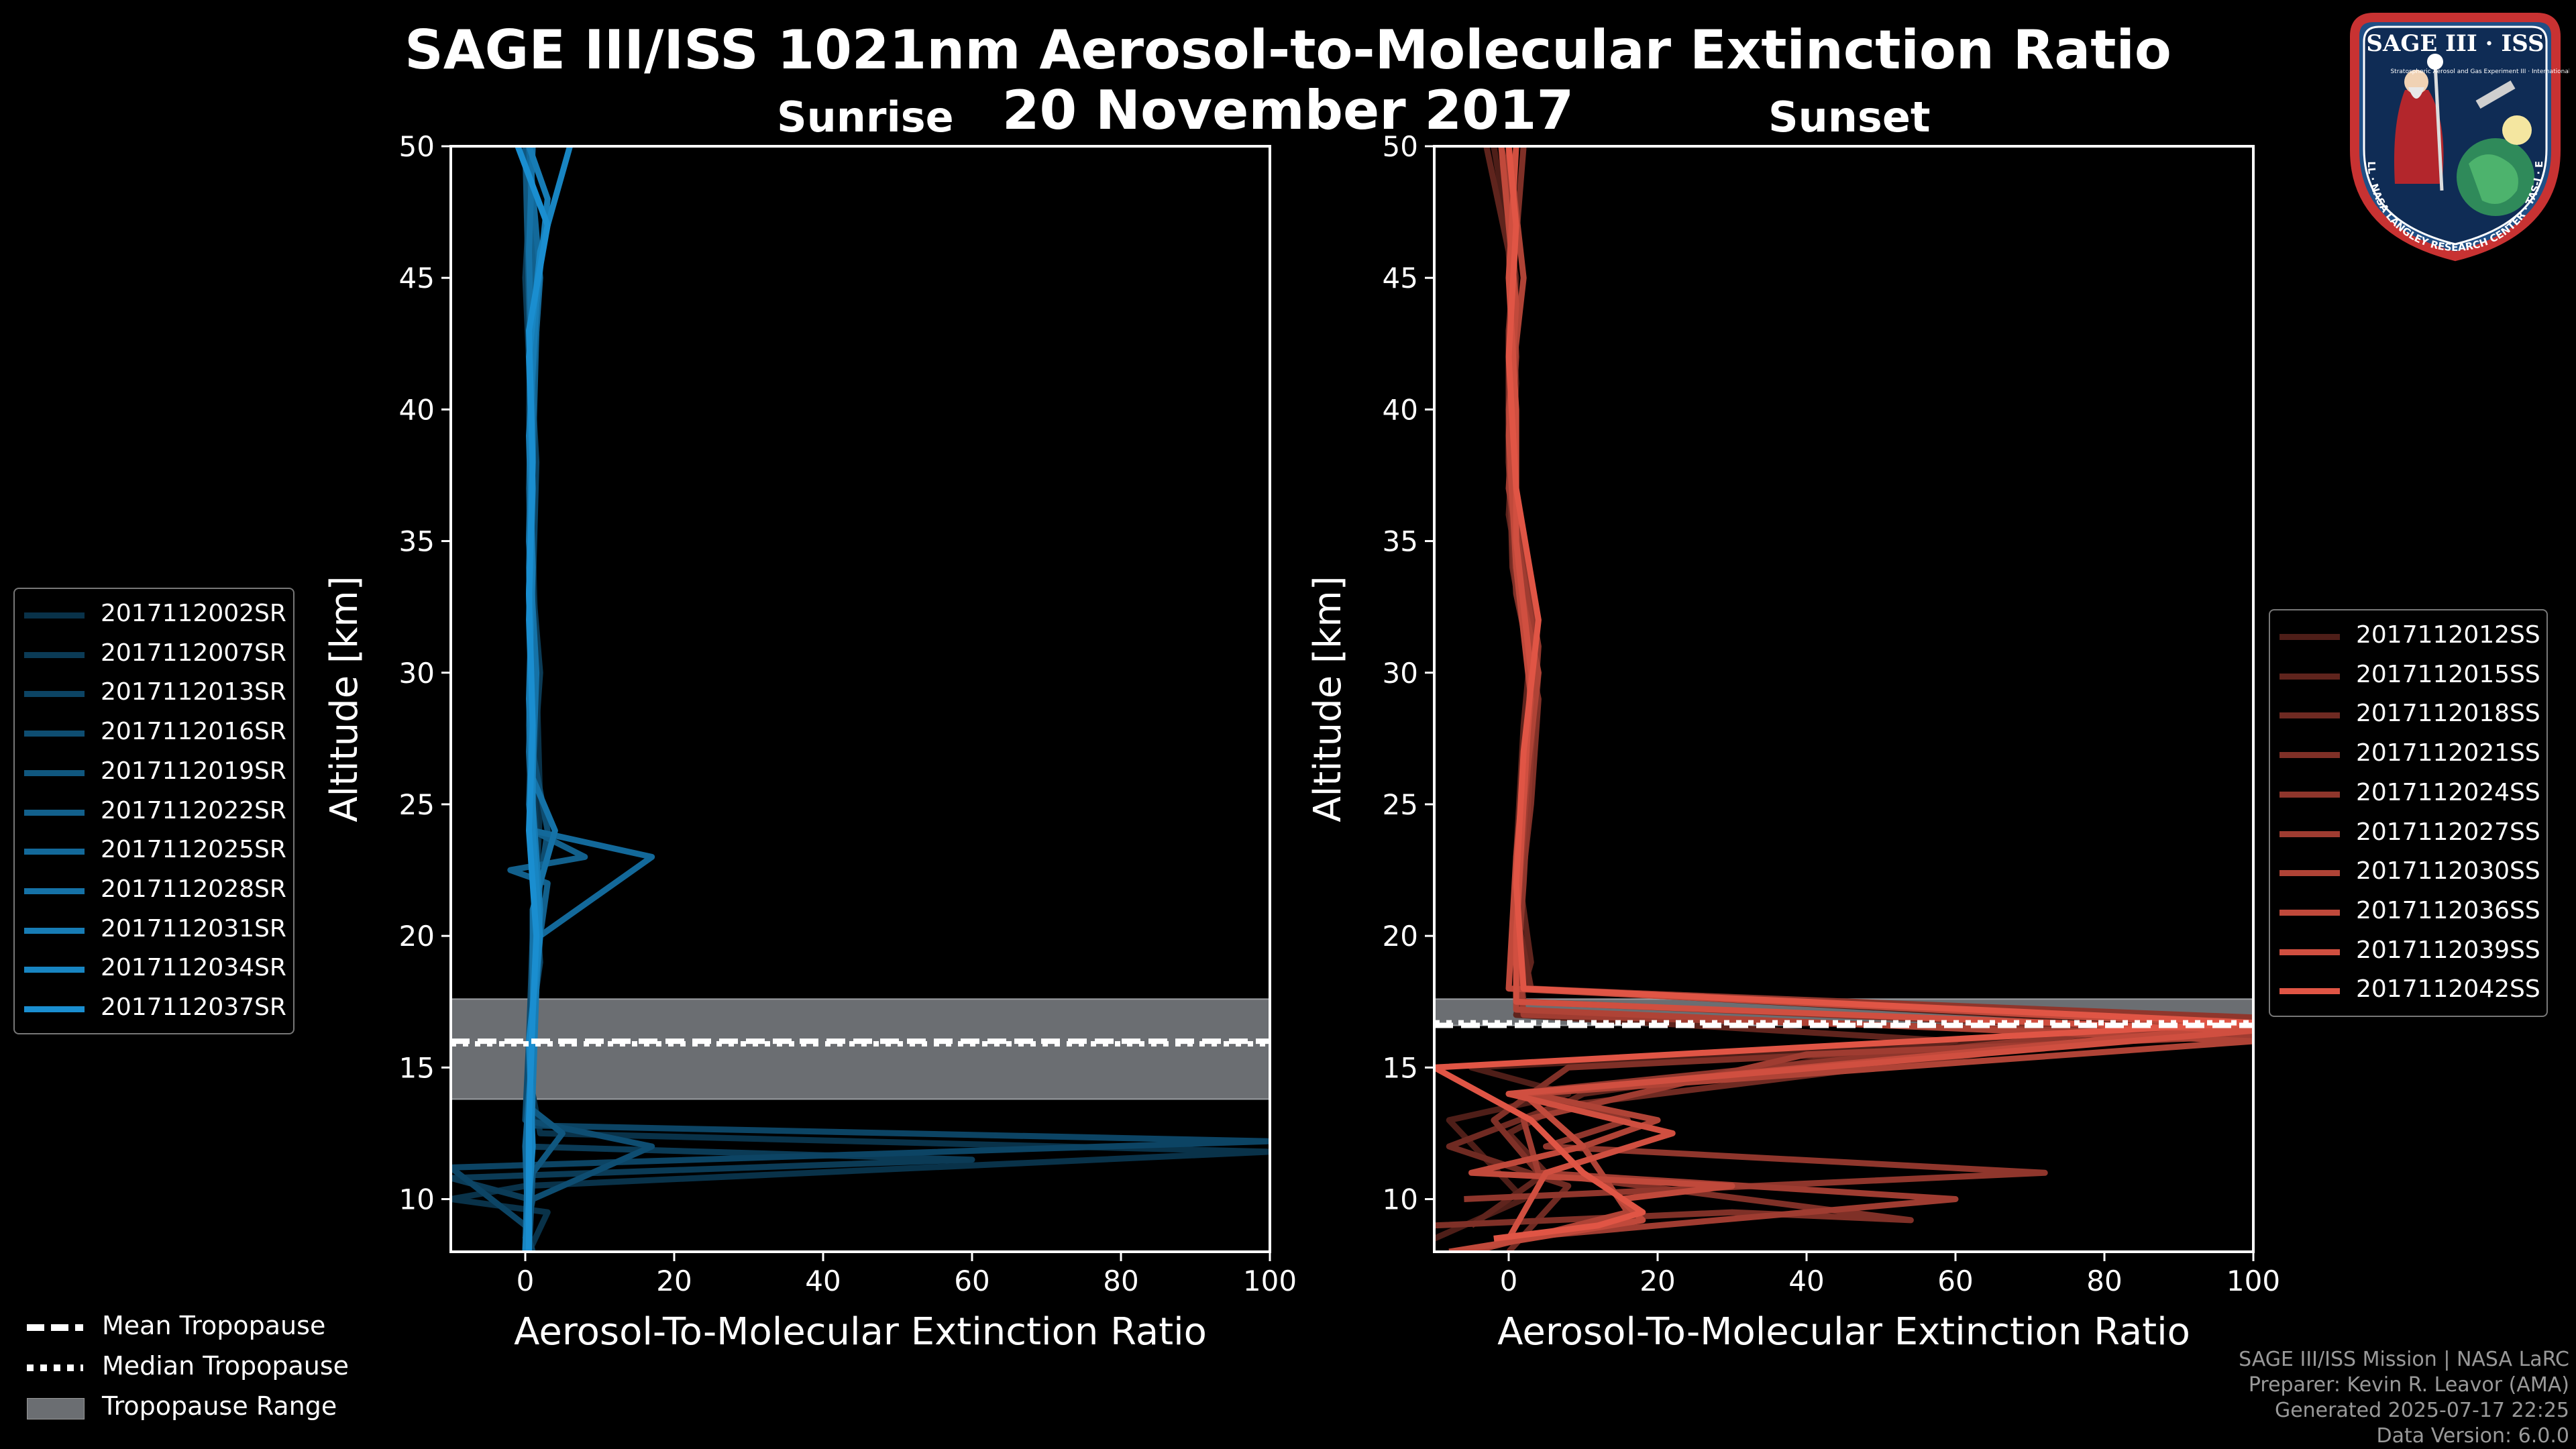  Describe the element at coordinates (344, 699) in the screenshot. I see `sunrise-y-axis-label: Altitude [km]` at that location.